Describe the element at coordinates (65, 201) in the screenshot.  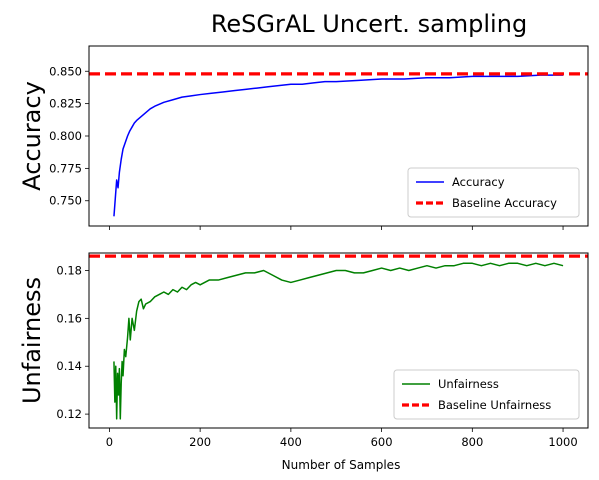
I see `y-tick-label: 0.750` at that location.